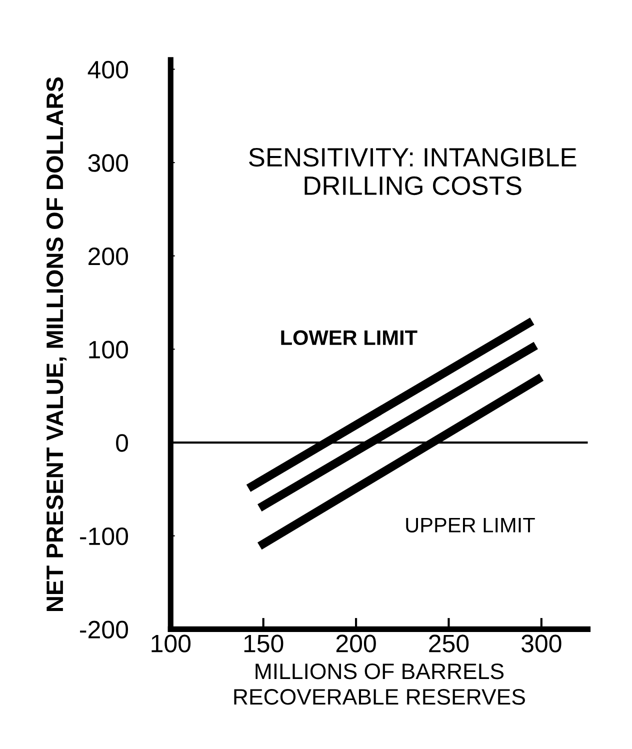 This screenshot has height=749, width=632. I want to click on x-axis-title: MILLIONS OF BARRELS RECOVERABLE RESERVES, so click(379, 684).